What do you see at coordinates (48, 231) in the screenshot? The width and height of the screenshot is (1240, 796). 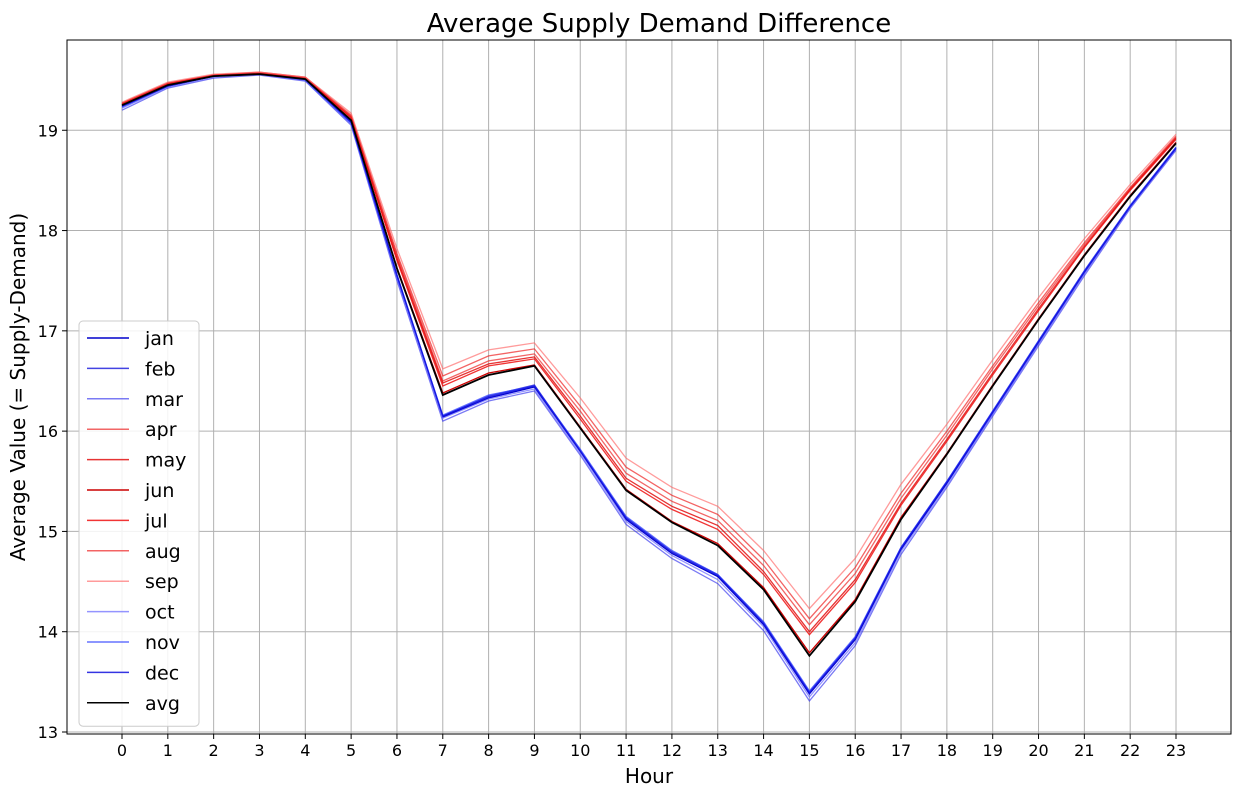 I see `y-tick-label: 18` at bounding box center [48, 231].